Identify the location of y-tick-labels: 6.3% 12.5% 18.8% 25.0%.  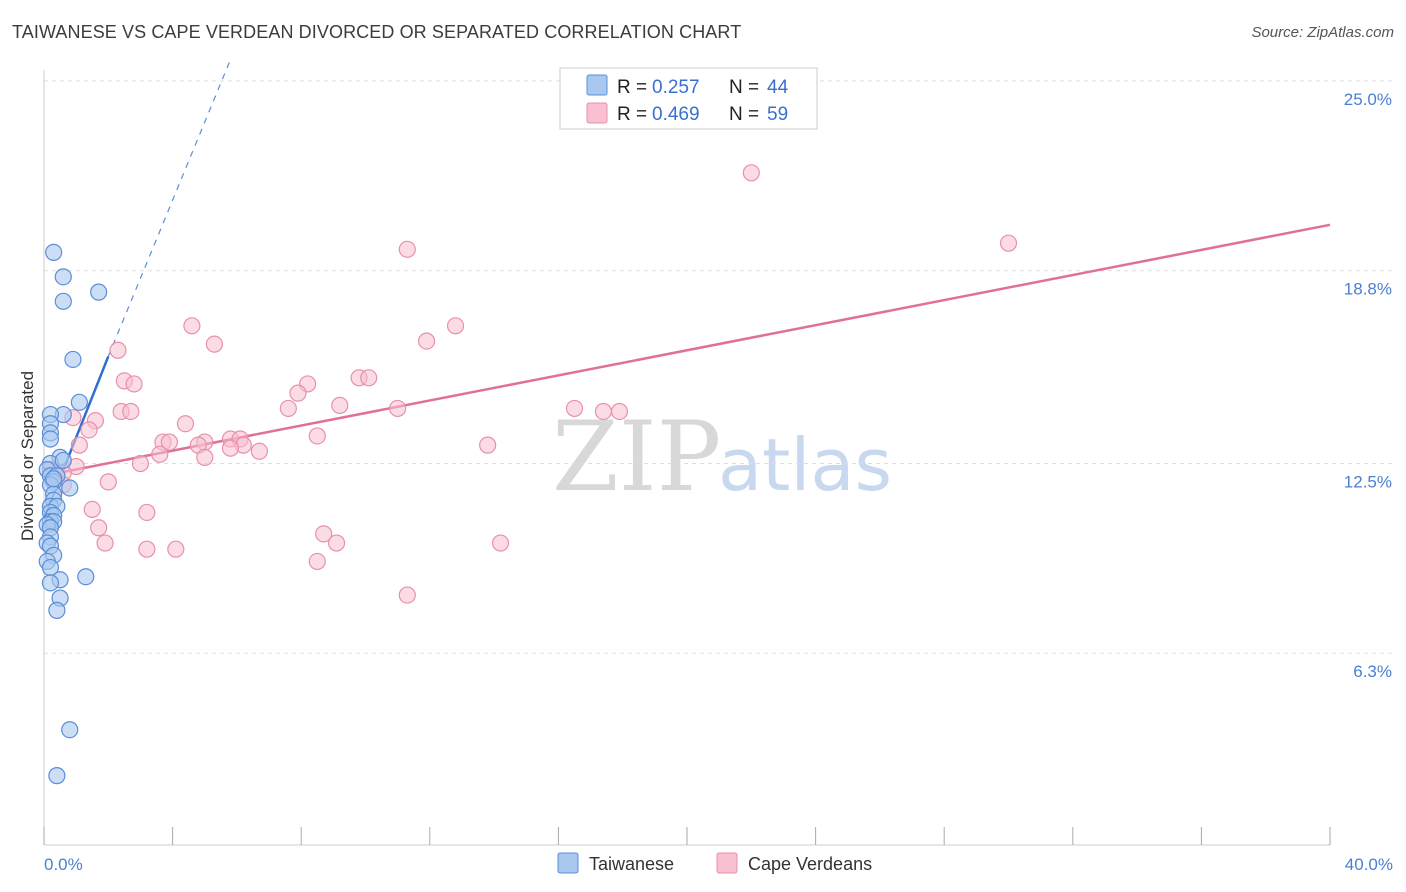
(1368, 385).